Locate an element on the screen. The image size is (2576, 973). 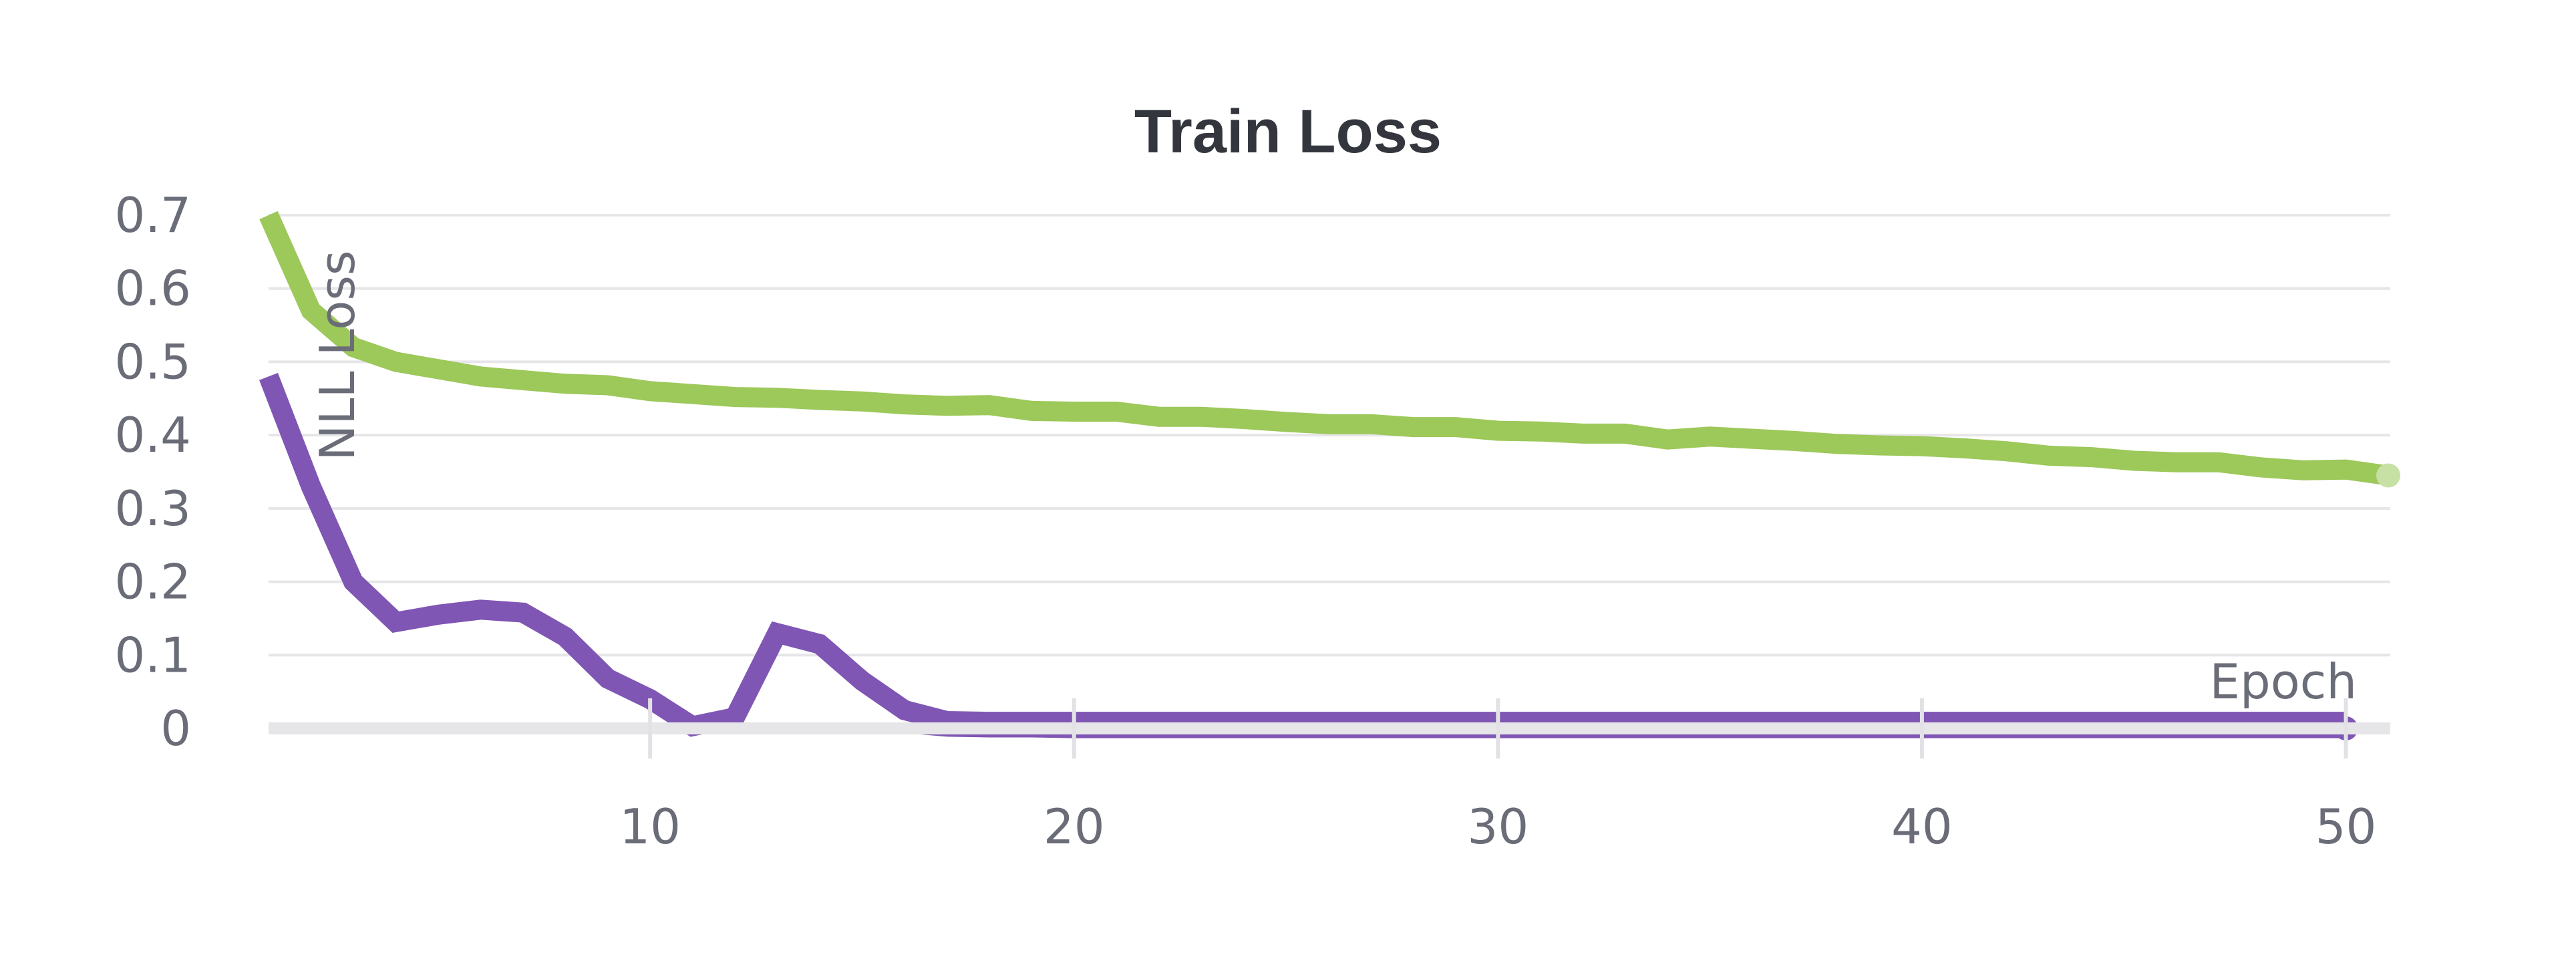
y-tick-label: 0.5 is located at coordinates (152, 361).